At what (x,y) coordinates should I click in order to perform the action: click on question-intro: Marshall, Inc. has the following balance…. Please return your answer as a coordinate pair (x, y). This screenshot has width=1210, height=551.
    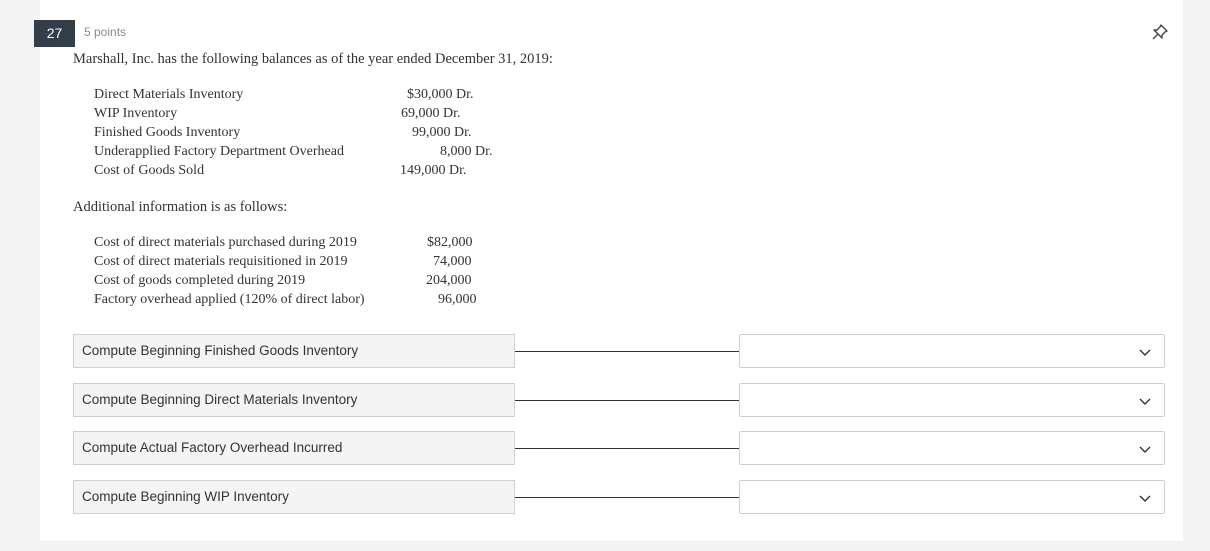
    Looking at the image, I should click on (313, 59).